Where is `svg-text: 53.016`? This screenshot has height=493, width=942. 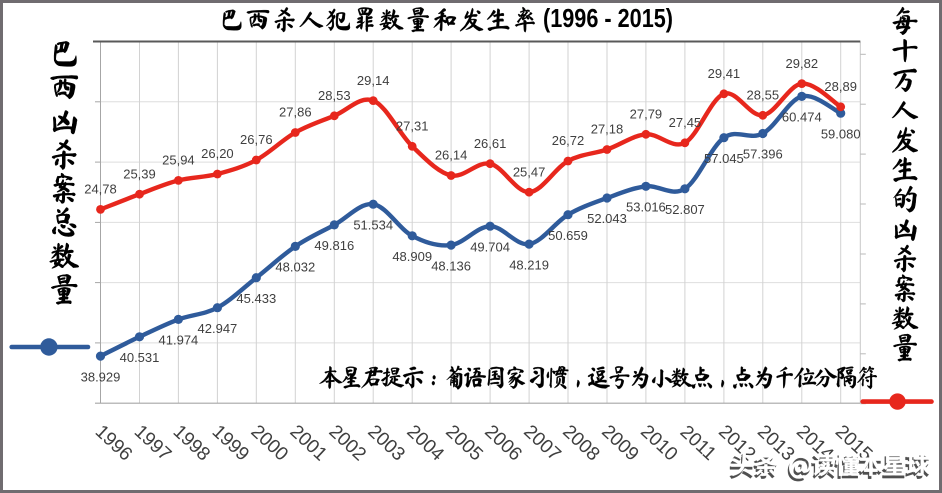 svg-text: 53.016 is located at coordinates (646, 207).